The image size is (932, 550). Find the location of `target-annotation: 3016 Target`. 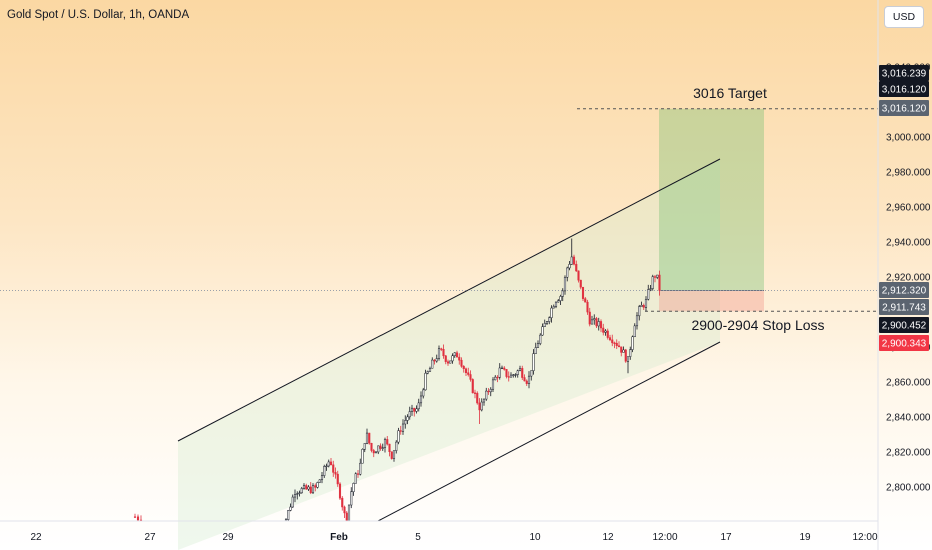

target-annotation: 3016 Target is located at coordinates (730, 93).